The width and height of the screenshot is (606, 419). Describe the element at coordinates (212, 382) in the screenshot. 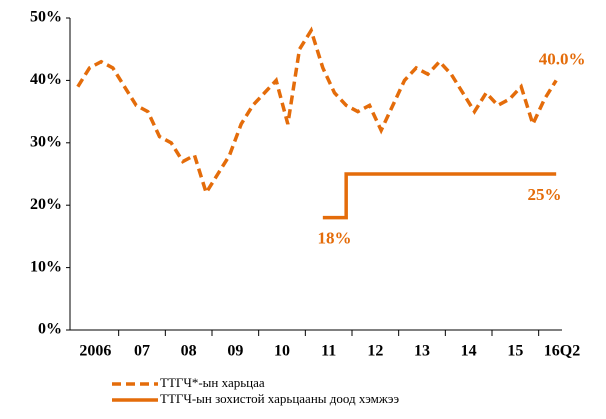

I see `legend-label: ТТГЧ*-ын харьцаа` at that location.